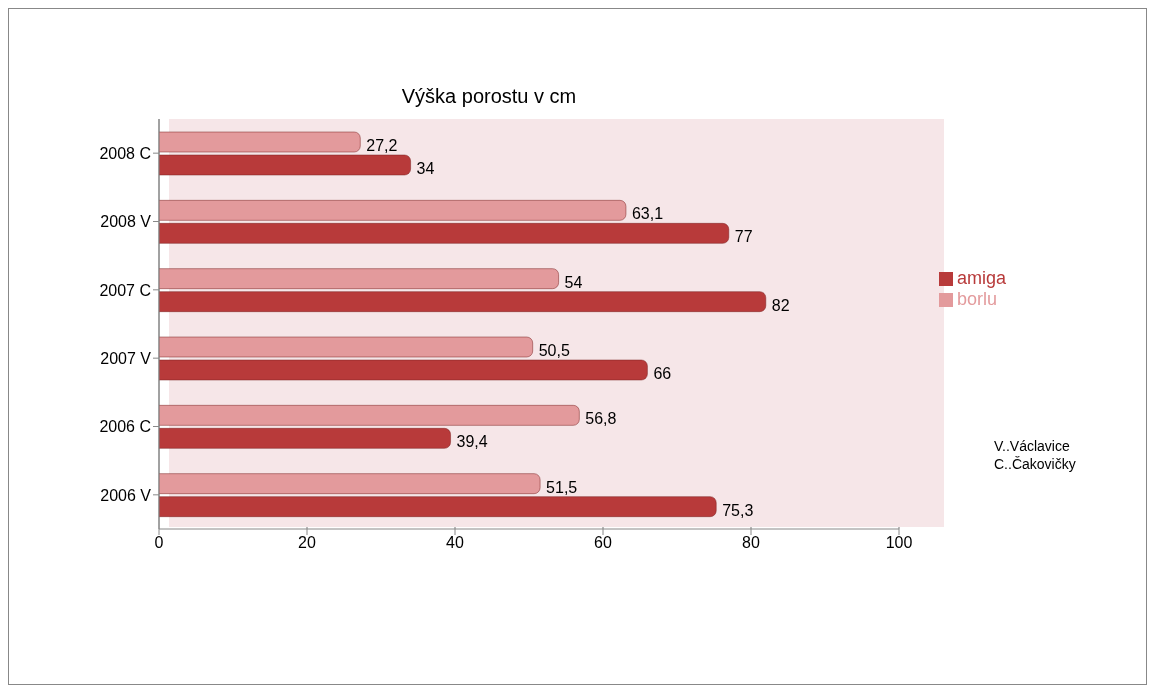 Image resolution: width=1153 pixels, height=691 pixels. Describe the element at coordinates (647, 214) in the screenshot. I see `data-label: 63,1` at that location.